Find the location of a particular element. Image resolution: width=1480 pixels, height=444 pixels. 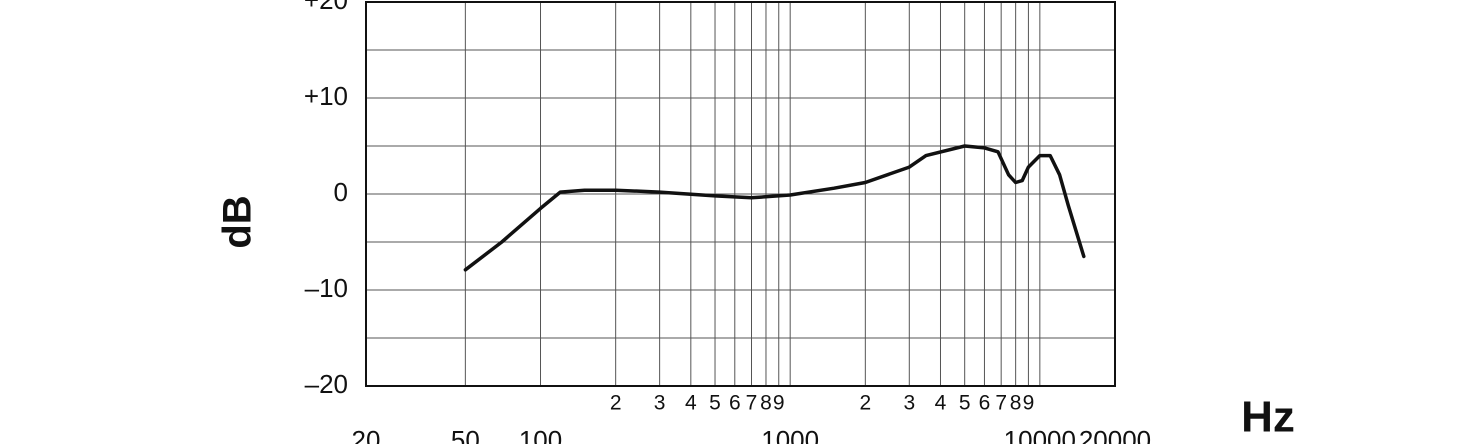

x-tick-label: 20 is located at coordinates (366, 434).